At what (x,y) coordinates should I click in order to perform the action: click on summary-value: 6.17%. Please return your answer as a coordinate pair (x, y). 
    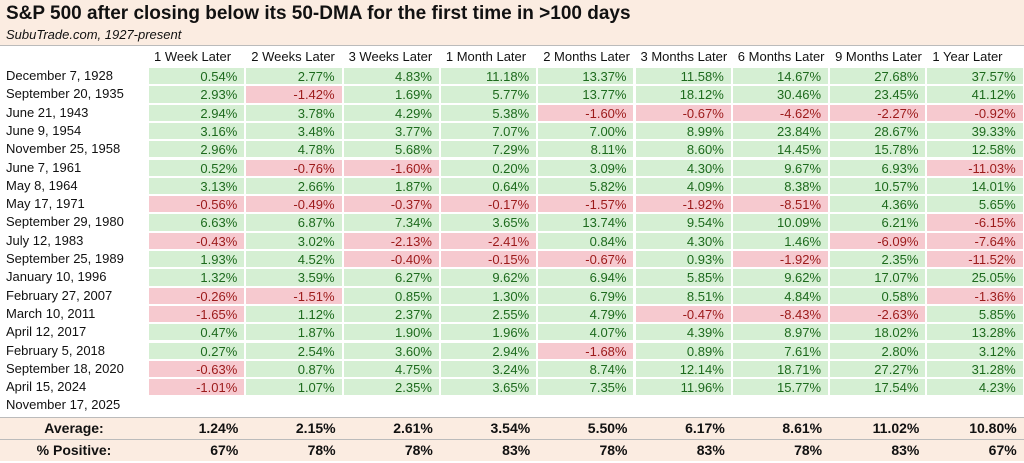
    Looking at the image, I should click on (705, 427).